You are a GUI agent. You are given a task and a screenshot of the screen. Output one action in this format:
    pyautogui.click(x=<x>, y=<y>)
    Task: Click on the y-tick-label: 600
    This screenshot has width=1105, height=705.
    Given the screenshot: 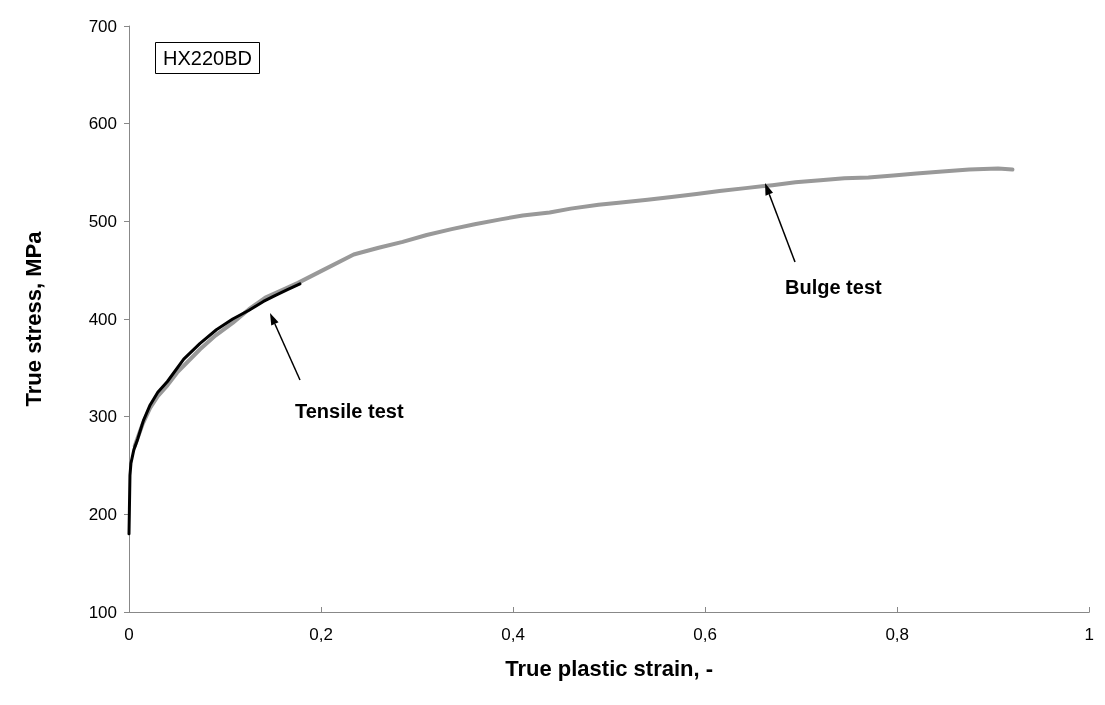 What is the action you would take?
    pyautogui.click(x=102, y=124)
    